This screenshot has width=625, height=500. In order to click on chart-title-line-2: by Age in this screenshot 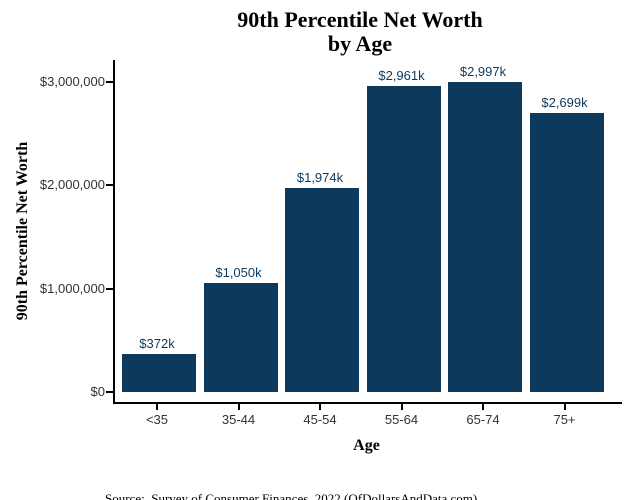, I will do `click(360, 43)`.